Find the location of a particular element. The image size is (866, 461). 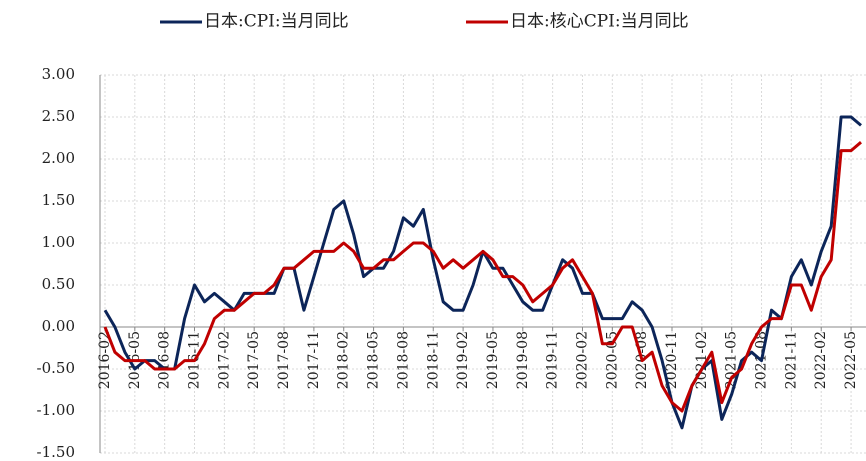

y-tick-label: 0.50 is located at coordinates (58, 284).